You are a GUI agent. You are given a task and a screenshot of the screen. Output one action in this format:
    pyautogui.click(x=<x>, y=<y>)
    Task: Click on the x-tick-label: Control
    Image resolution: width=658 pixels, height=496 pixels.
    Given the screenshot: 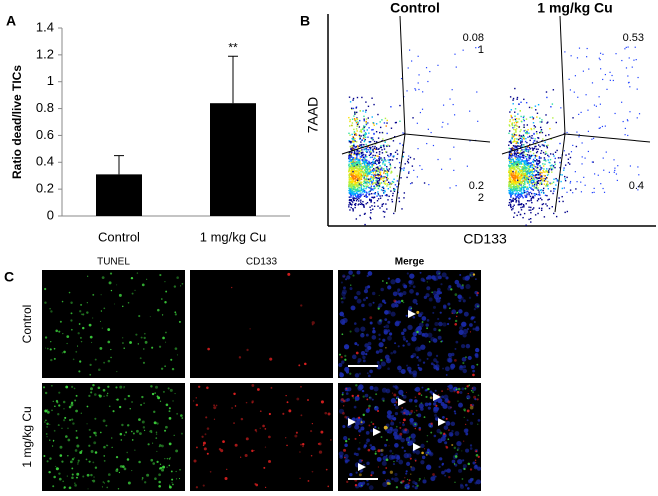 What is the action you would take?
    pyautogui.click(x=119, y=236)
    